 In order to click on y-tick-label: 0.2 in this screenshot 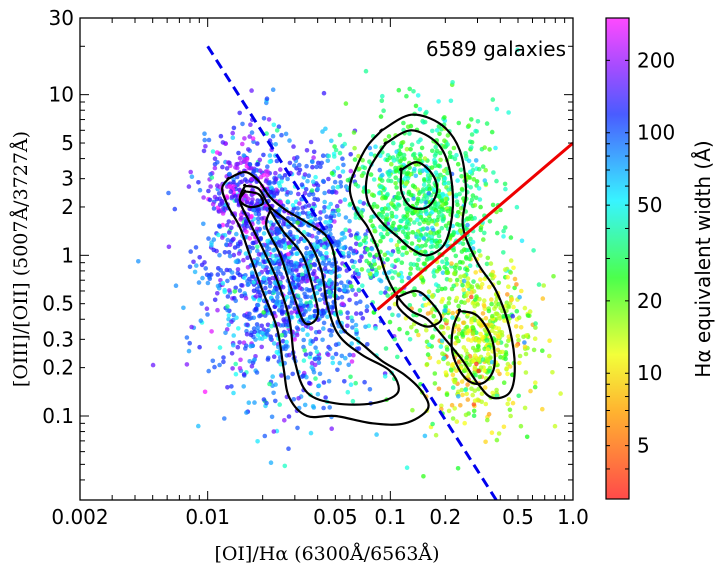, I will do `click(58, 368)`.